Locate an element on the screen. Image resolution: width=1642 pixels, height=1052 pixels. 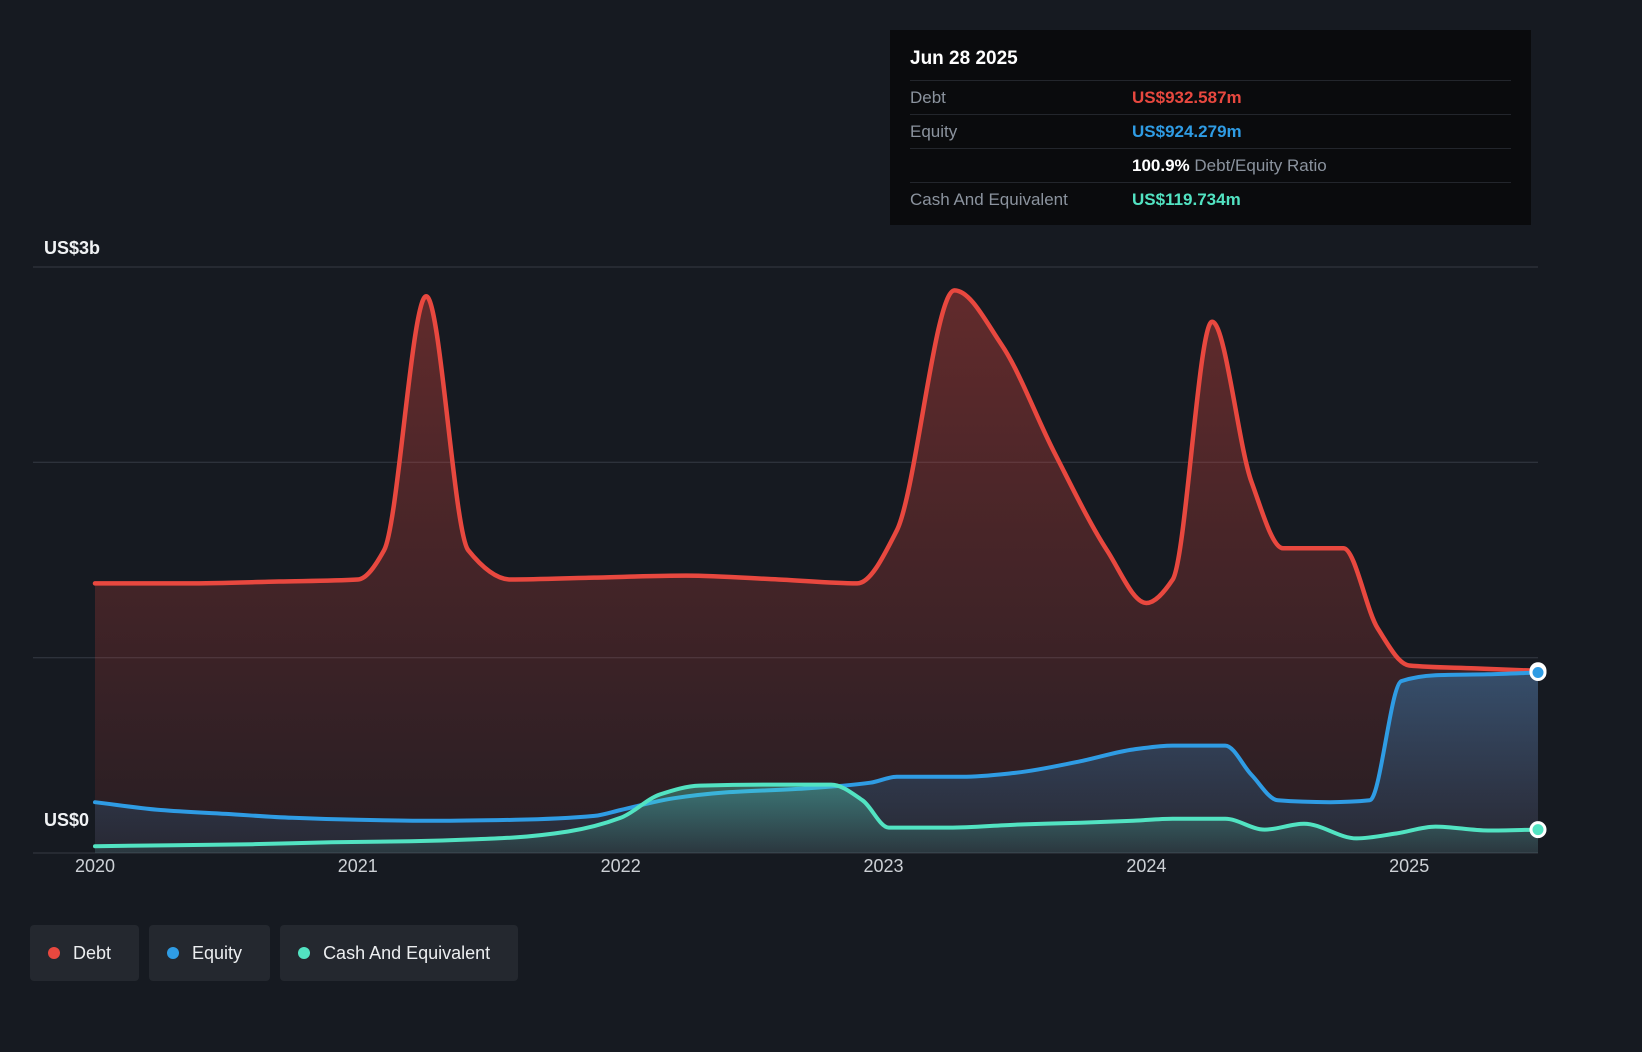
equity-line is located at coordinates (816, 746).